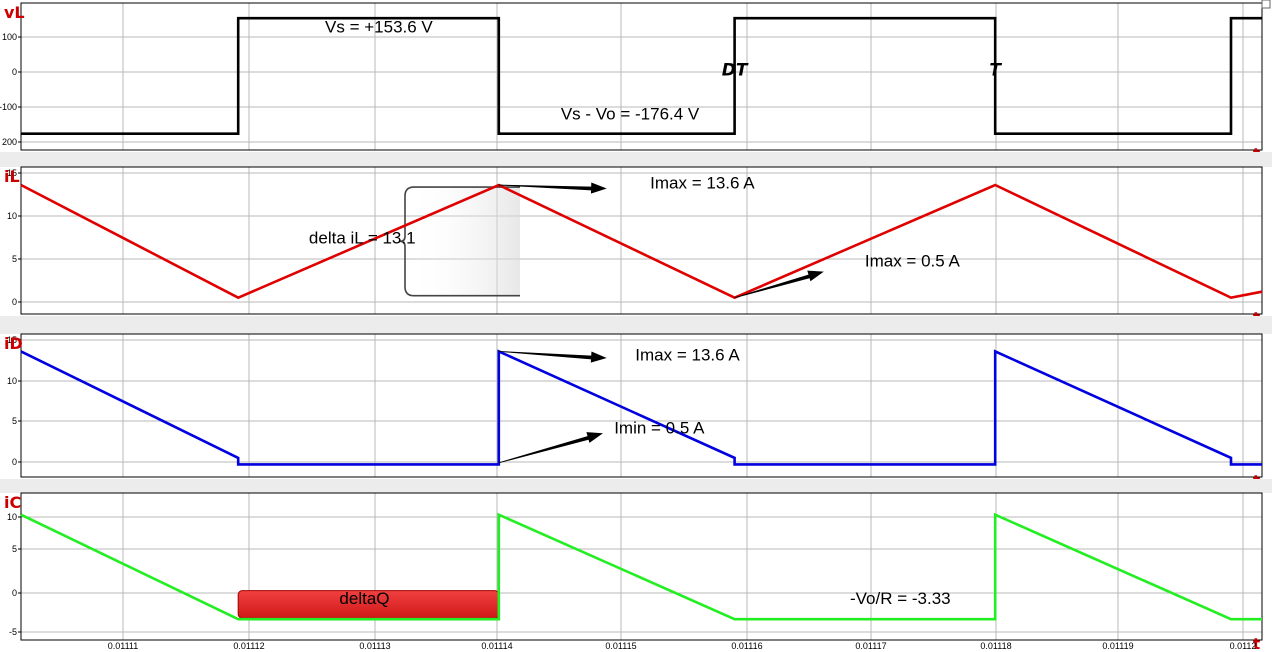 This screenshot has width=1272, height=652. I want to click on brace-shading, so click(462, 241).